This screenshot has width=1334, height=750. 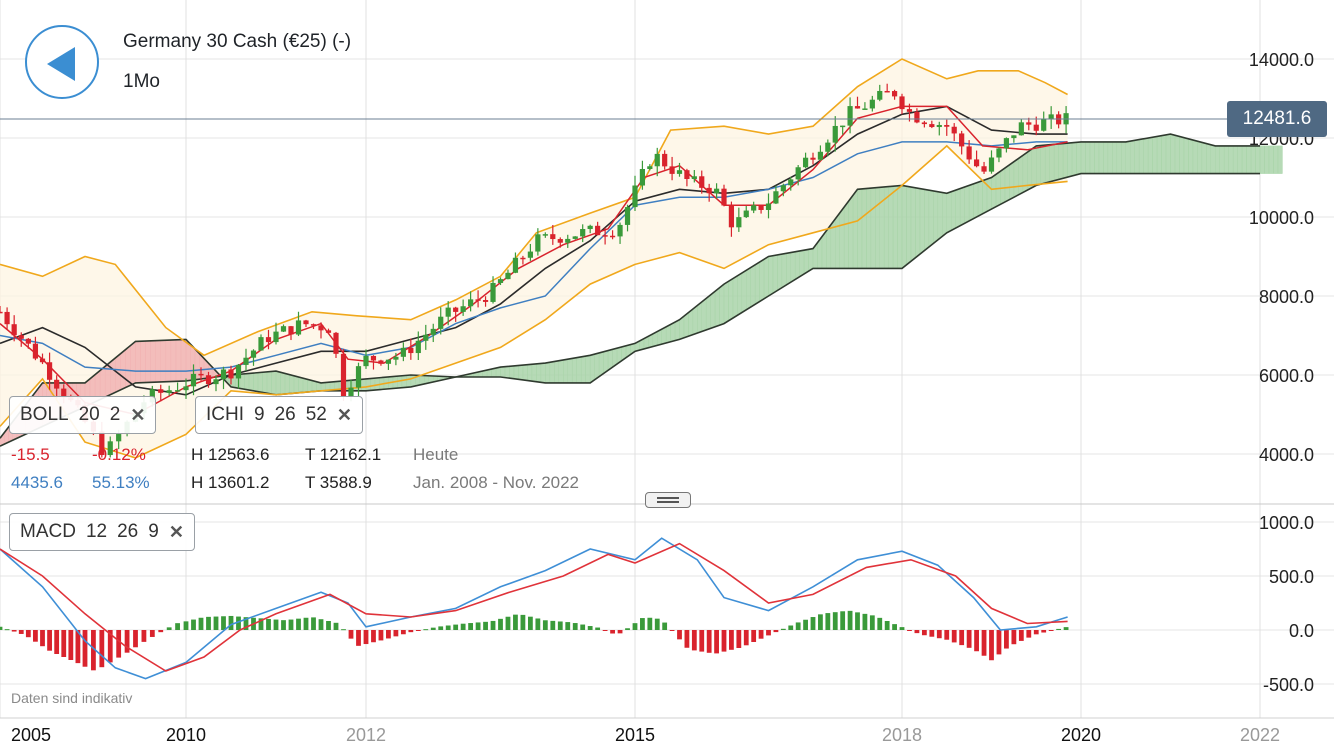 What do you see at coordinates (48, 531) in the screenshot?
I see `indicator-name: MACD` at bounding box center [48, 531].